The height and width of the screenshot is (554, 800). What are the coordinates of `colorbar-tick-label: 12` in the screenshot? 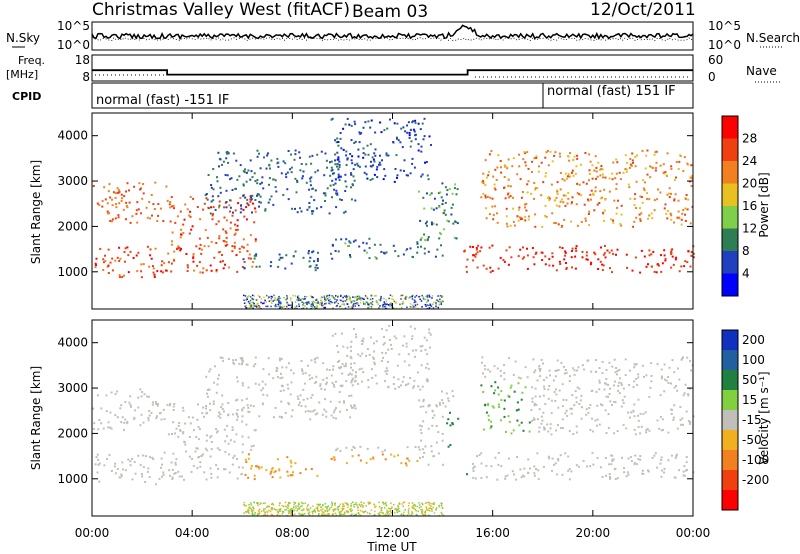 It's located at (749, 229).